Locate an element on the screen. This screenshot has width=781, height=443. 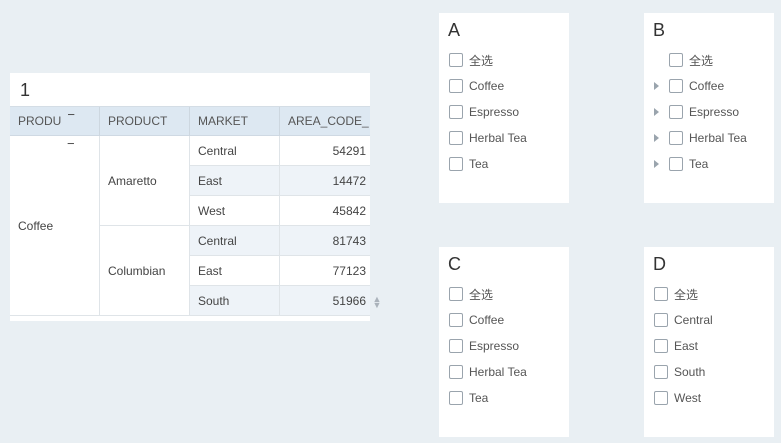
filter-c-option-herbal-tea: Herbal Tea is located at coordinates (488, 372).